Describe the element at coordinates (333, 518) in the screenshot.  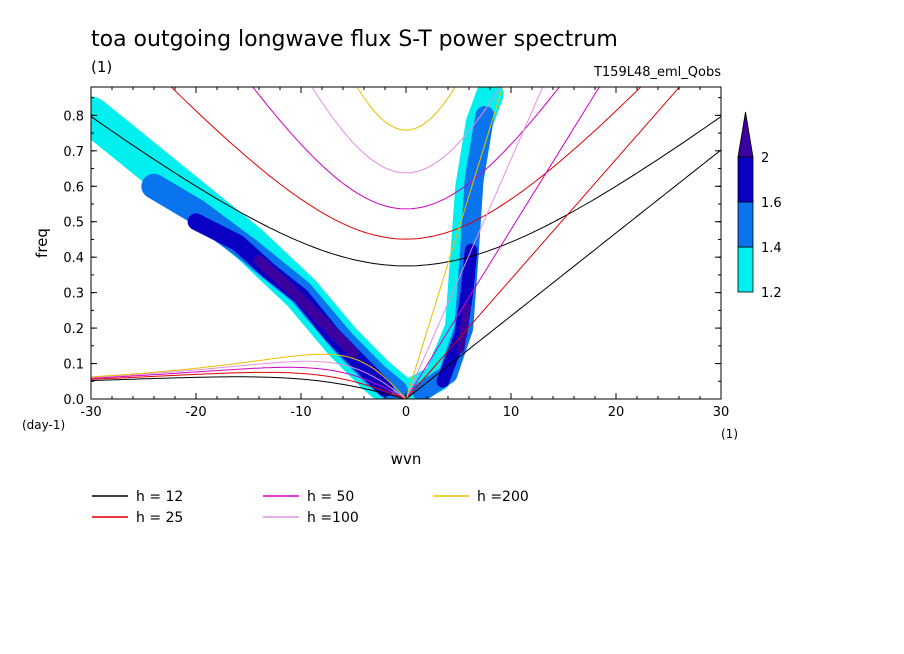
I see `legend-label-3: h =100` at that location.